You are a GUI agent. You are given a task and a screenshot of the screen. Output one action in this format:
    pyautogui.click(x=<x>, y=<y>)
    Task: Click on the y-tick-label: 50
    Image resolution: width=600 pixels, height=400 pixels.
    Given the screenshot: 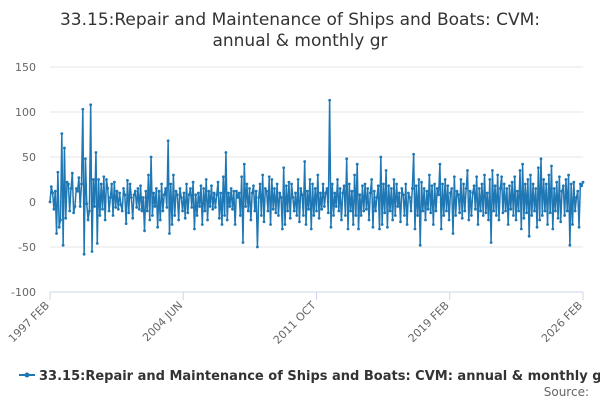 What is the action you would take?
    pyautogui.click(x=29, y=157)
    